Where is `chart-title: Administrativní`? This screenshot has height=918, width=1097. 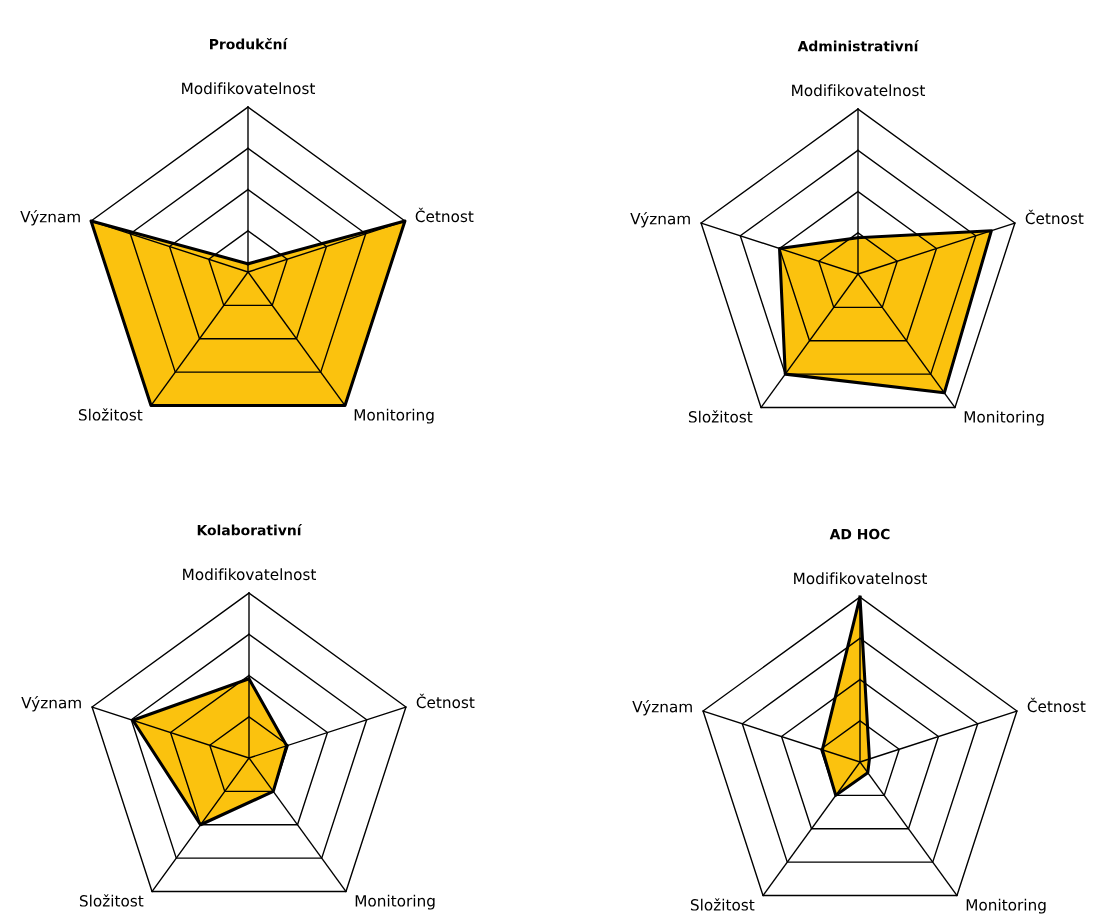
chart-title: Administrativní is located at coordinates (858, 46).